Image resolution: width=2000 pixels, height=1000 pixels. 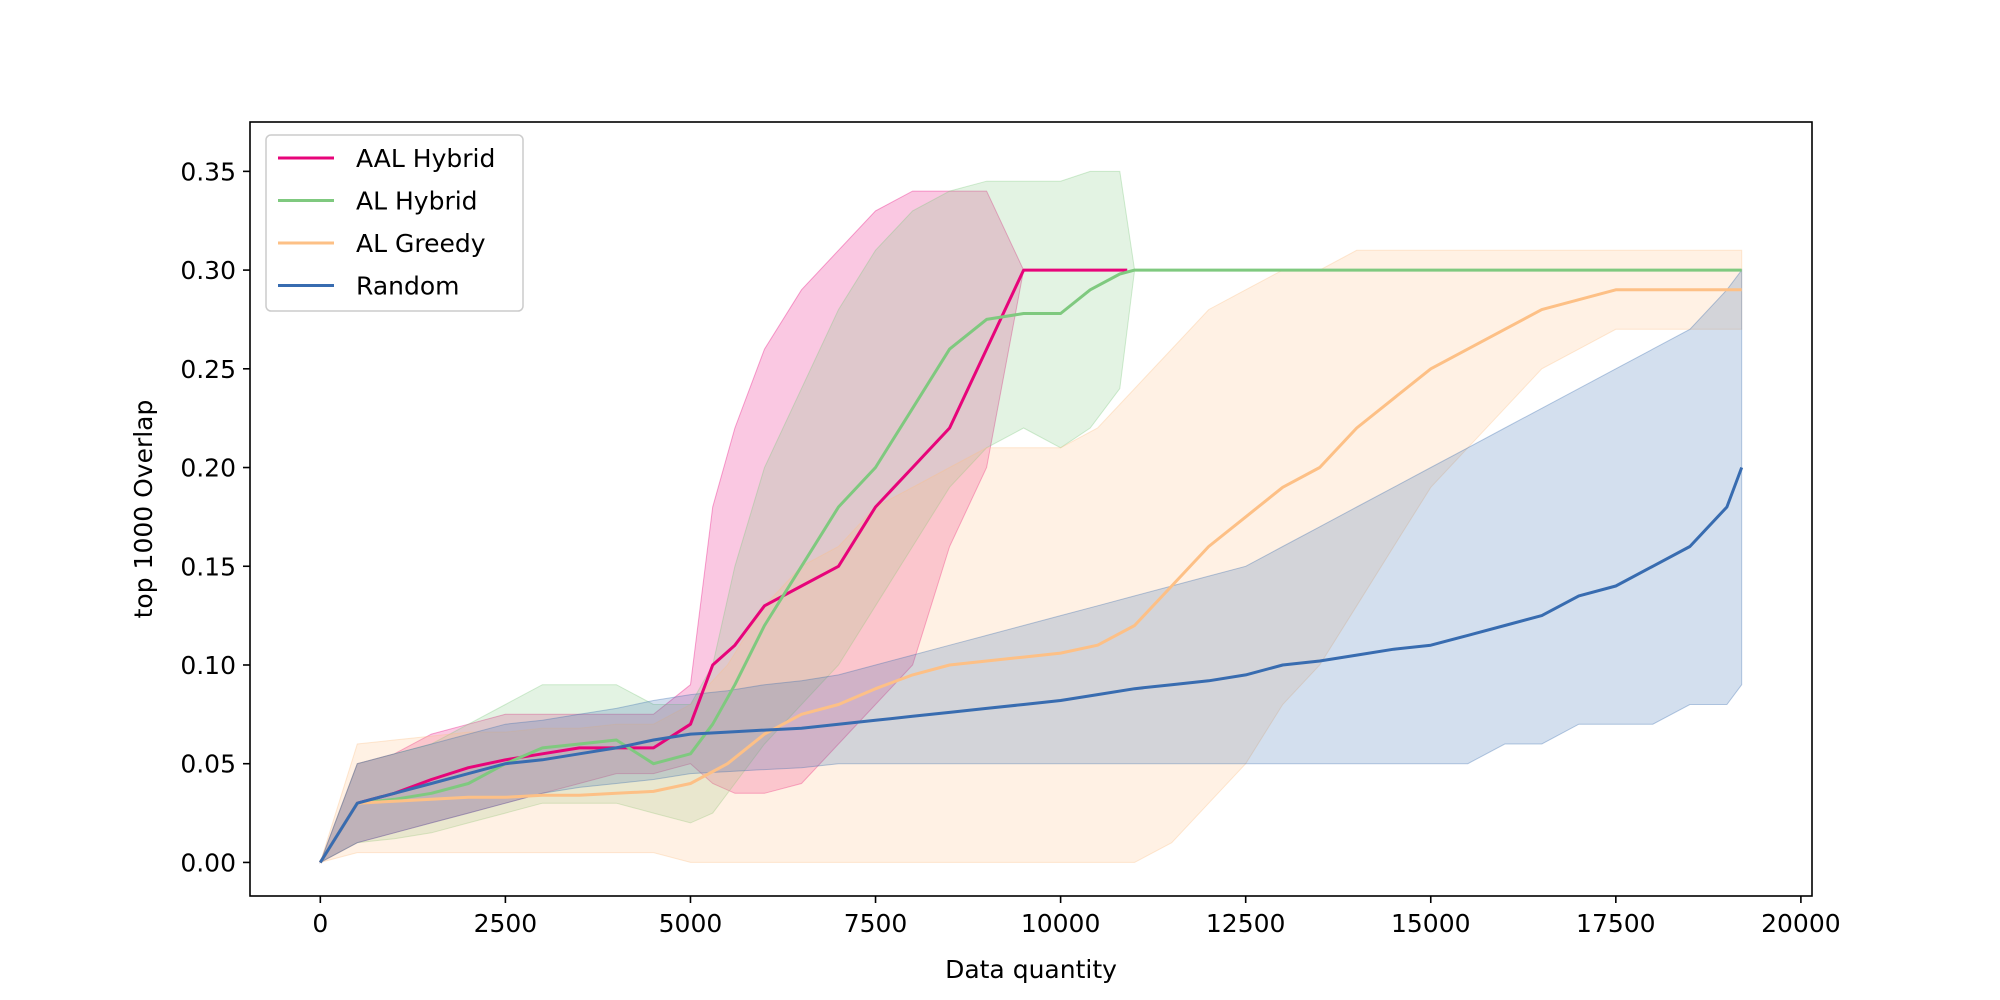 I want to click on x-tick-label: 5000, so click(x=691, y=923).